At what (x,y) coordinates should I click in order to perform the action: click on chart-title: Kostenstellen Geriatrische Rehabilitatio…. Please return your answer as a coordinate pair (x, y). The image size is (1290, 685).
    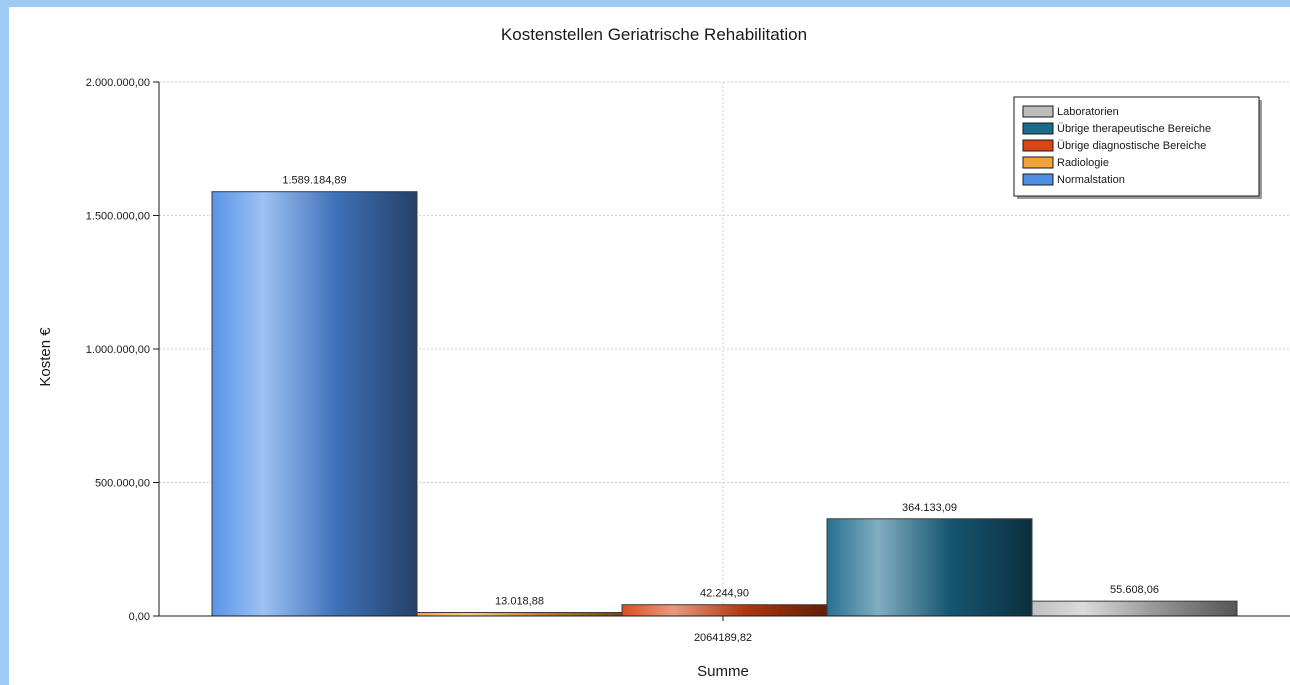
    Looking at the image, I should click on (654, 34).